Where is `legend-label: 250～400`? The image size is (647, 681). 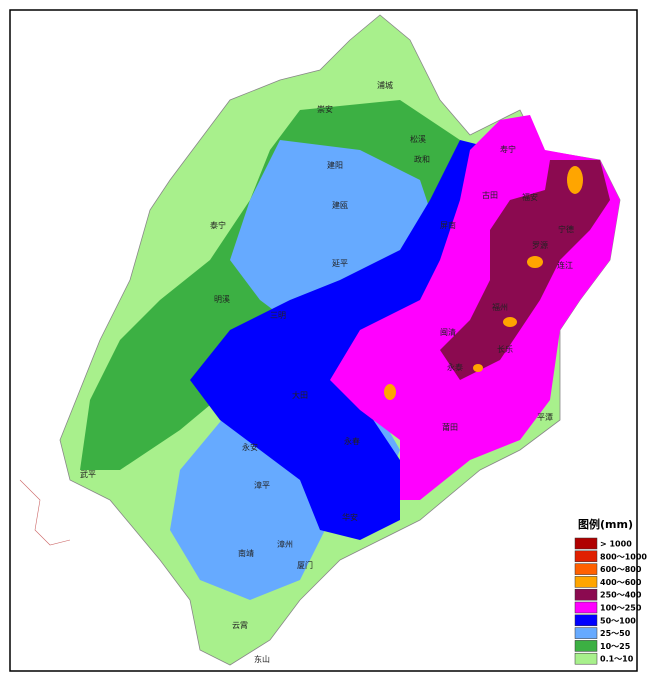
legend-label: 250～400 is located at coordinates (621, 595).